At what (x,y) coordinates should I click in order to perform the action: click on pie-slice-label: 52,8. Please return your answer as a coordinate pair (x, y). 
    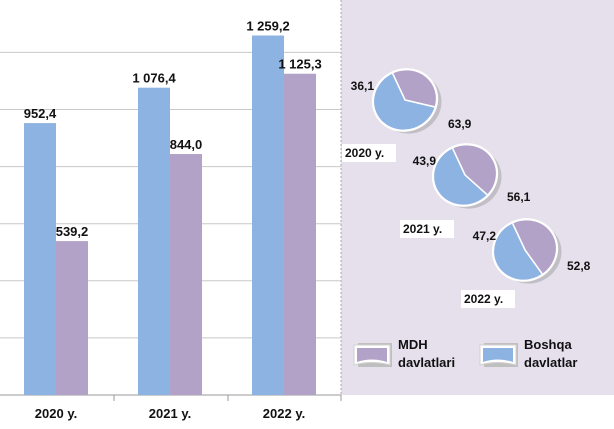
    Looking at the image, I should click on (579, 266).